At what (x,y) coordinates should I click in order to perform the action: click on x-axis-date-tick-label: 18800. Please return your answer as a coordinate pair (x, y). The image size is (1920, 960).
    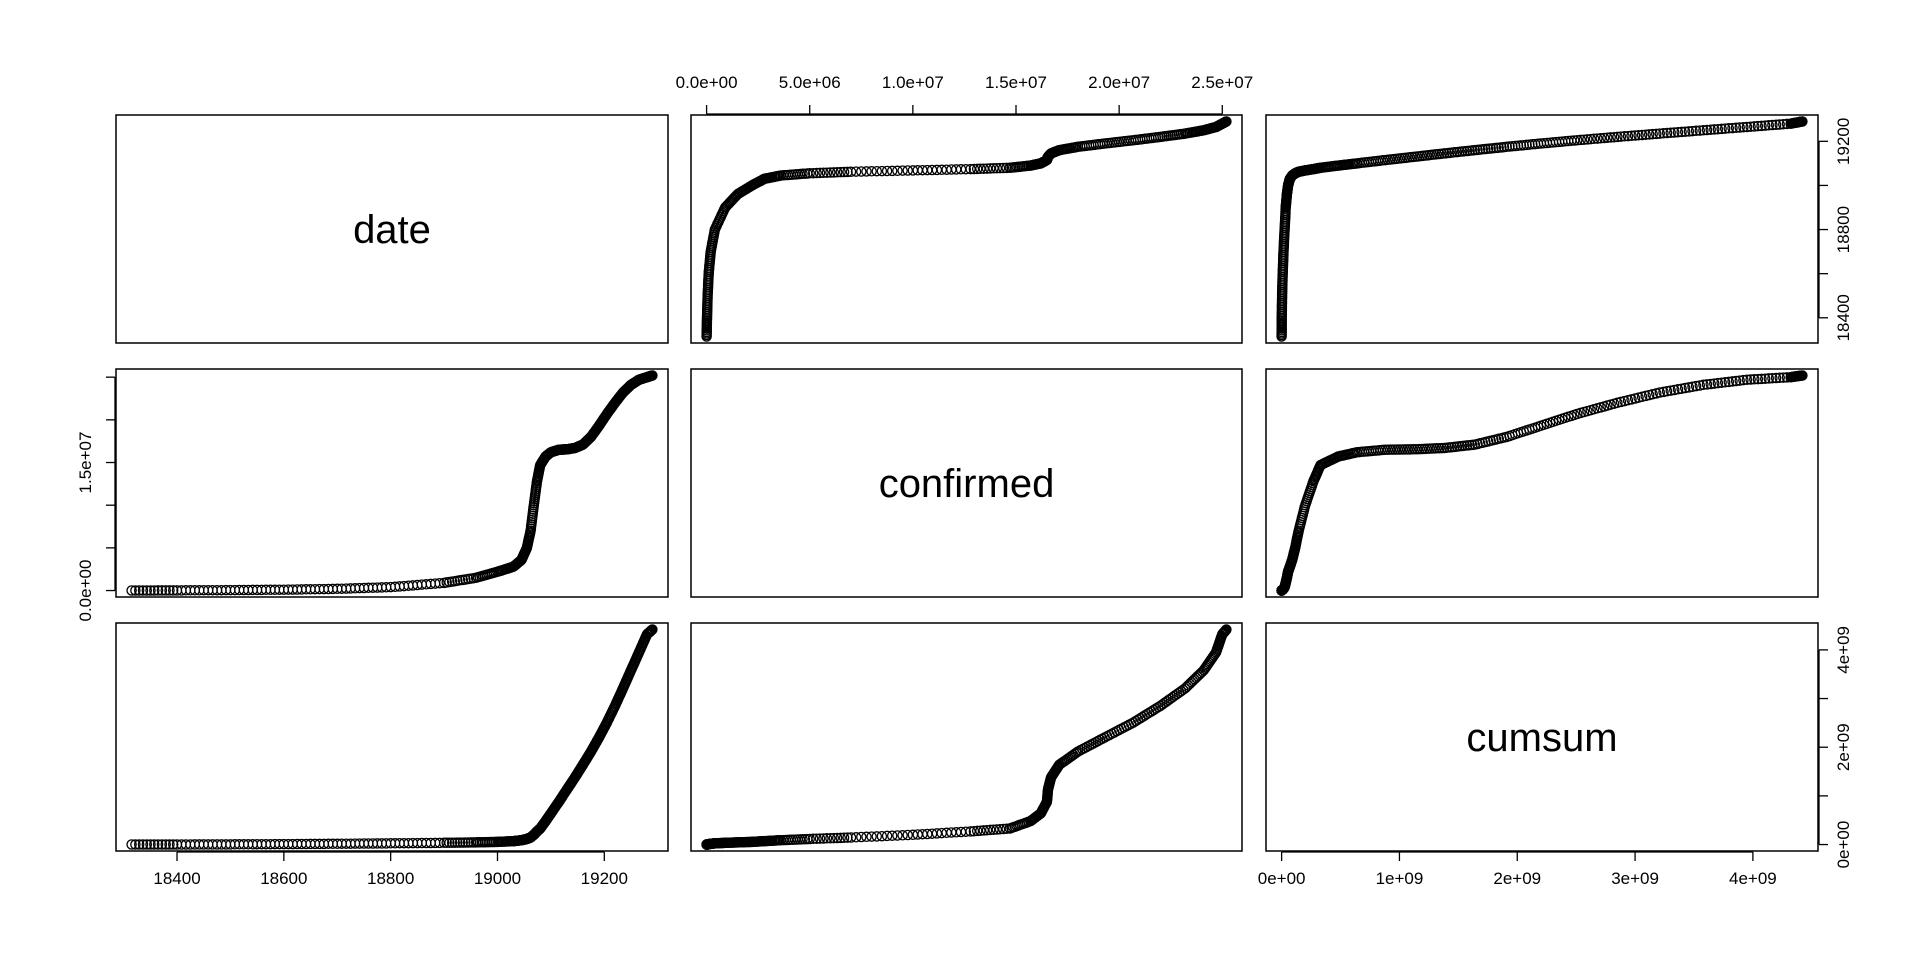
    Looking at the image, I should click on (390, 878).